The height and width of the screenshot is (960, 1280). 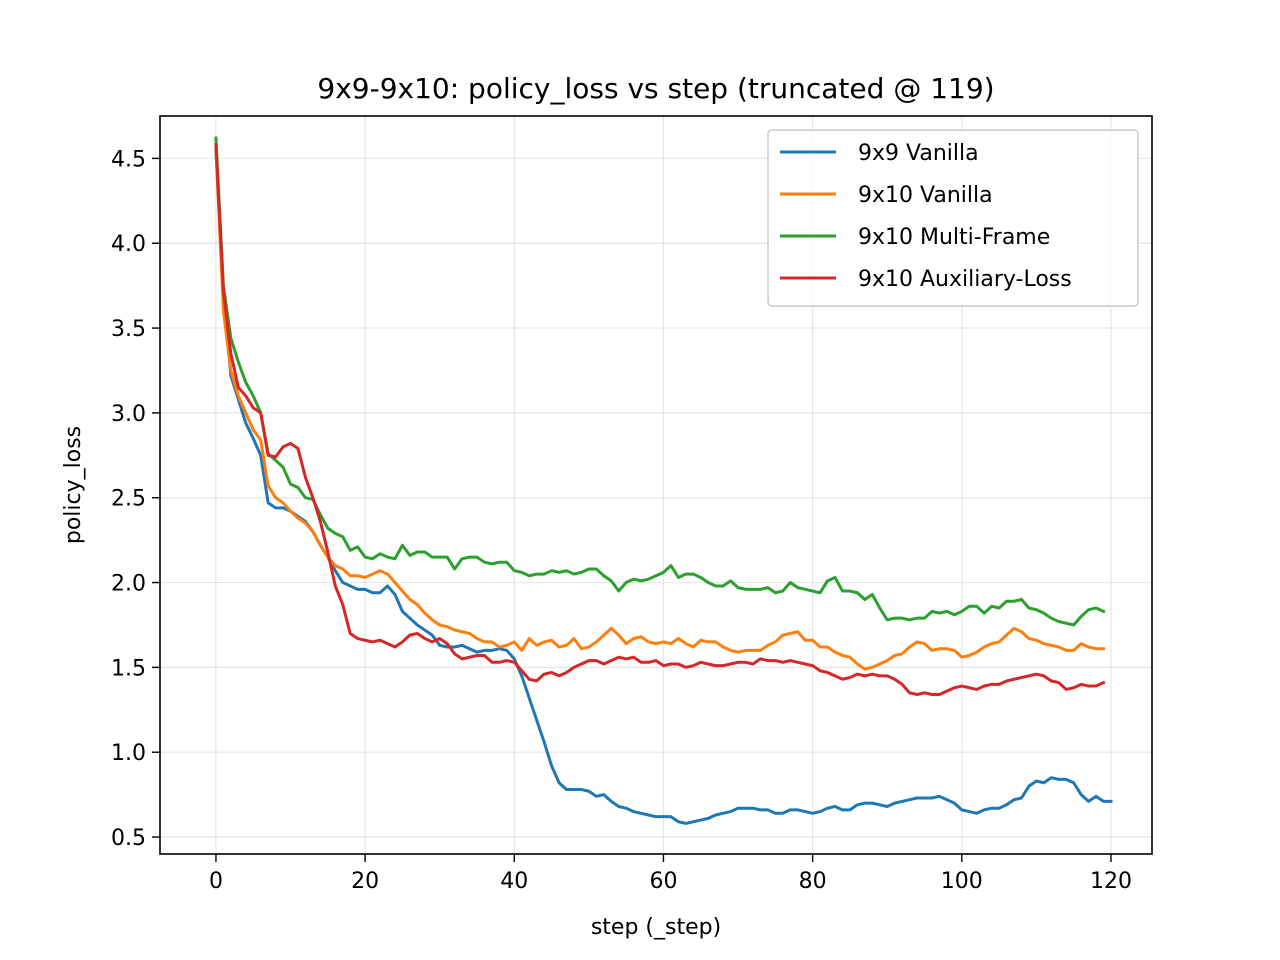 What do you see at coordinates (365, 881) in the screenshot?
I see `x-tick-label: 20` at bounding box center [365, 881].